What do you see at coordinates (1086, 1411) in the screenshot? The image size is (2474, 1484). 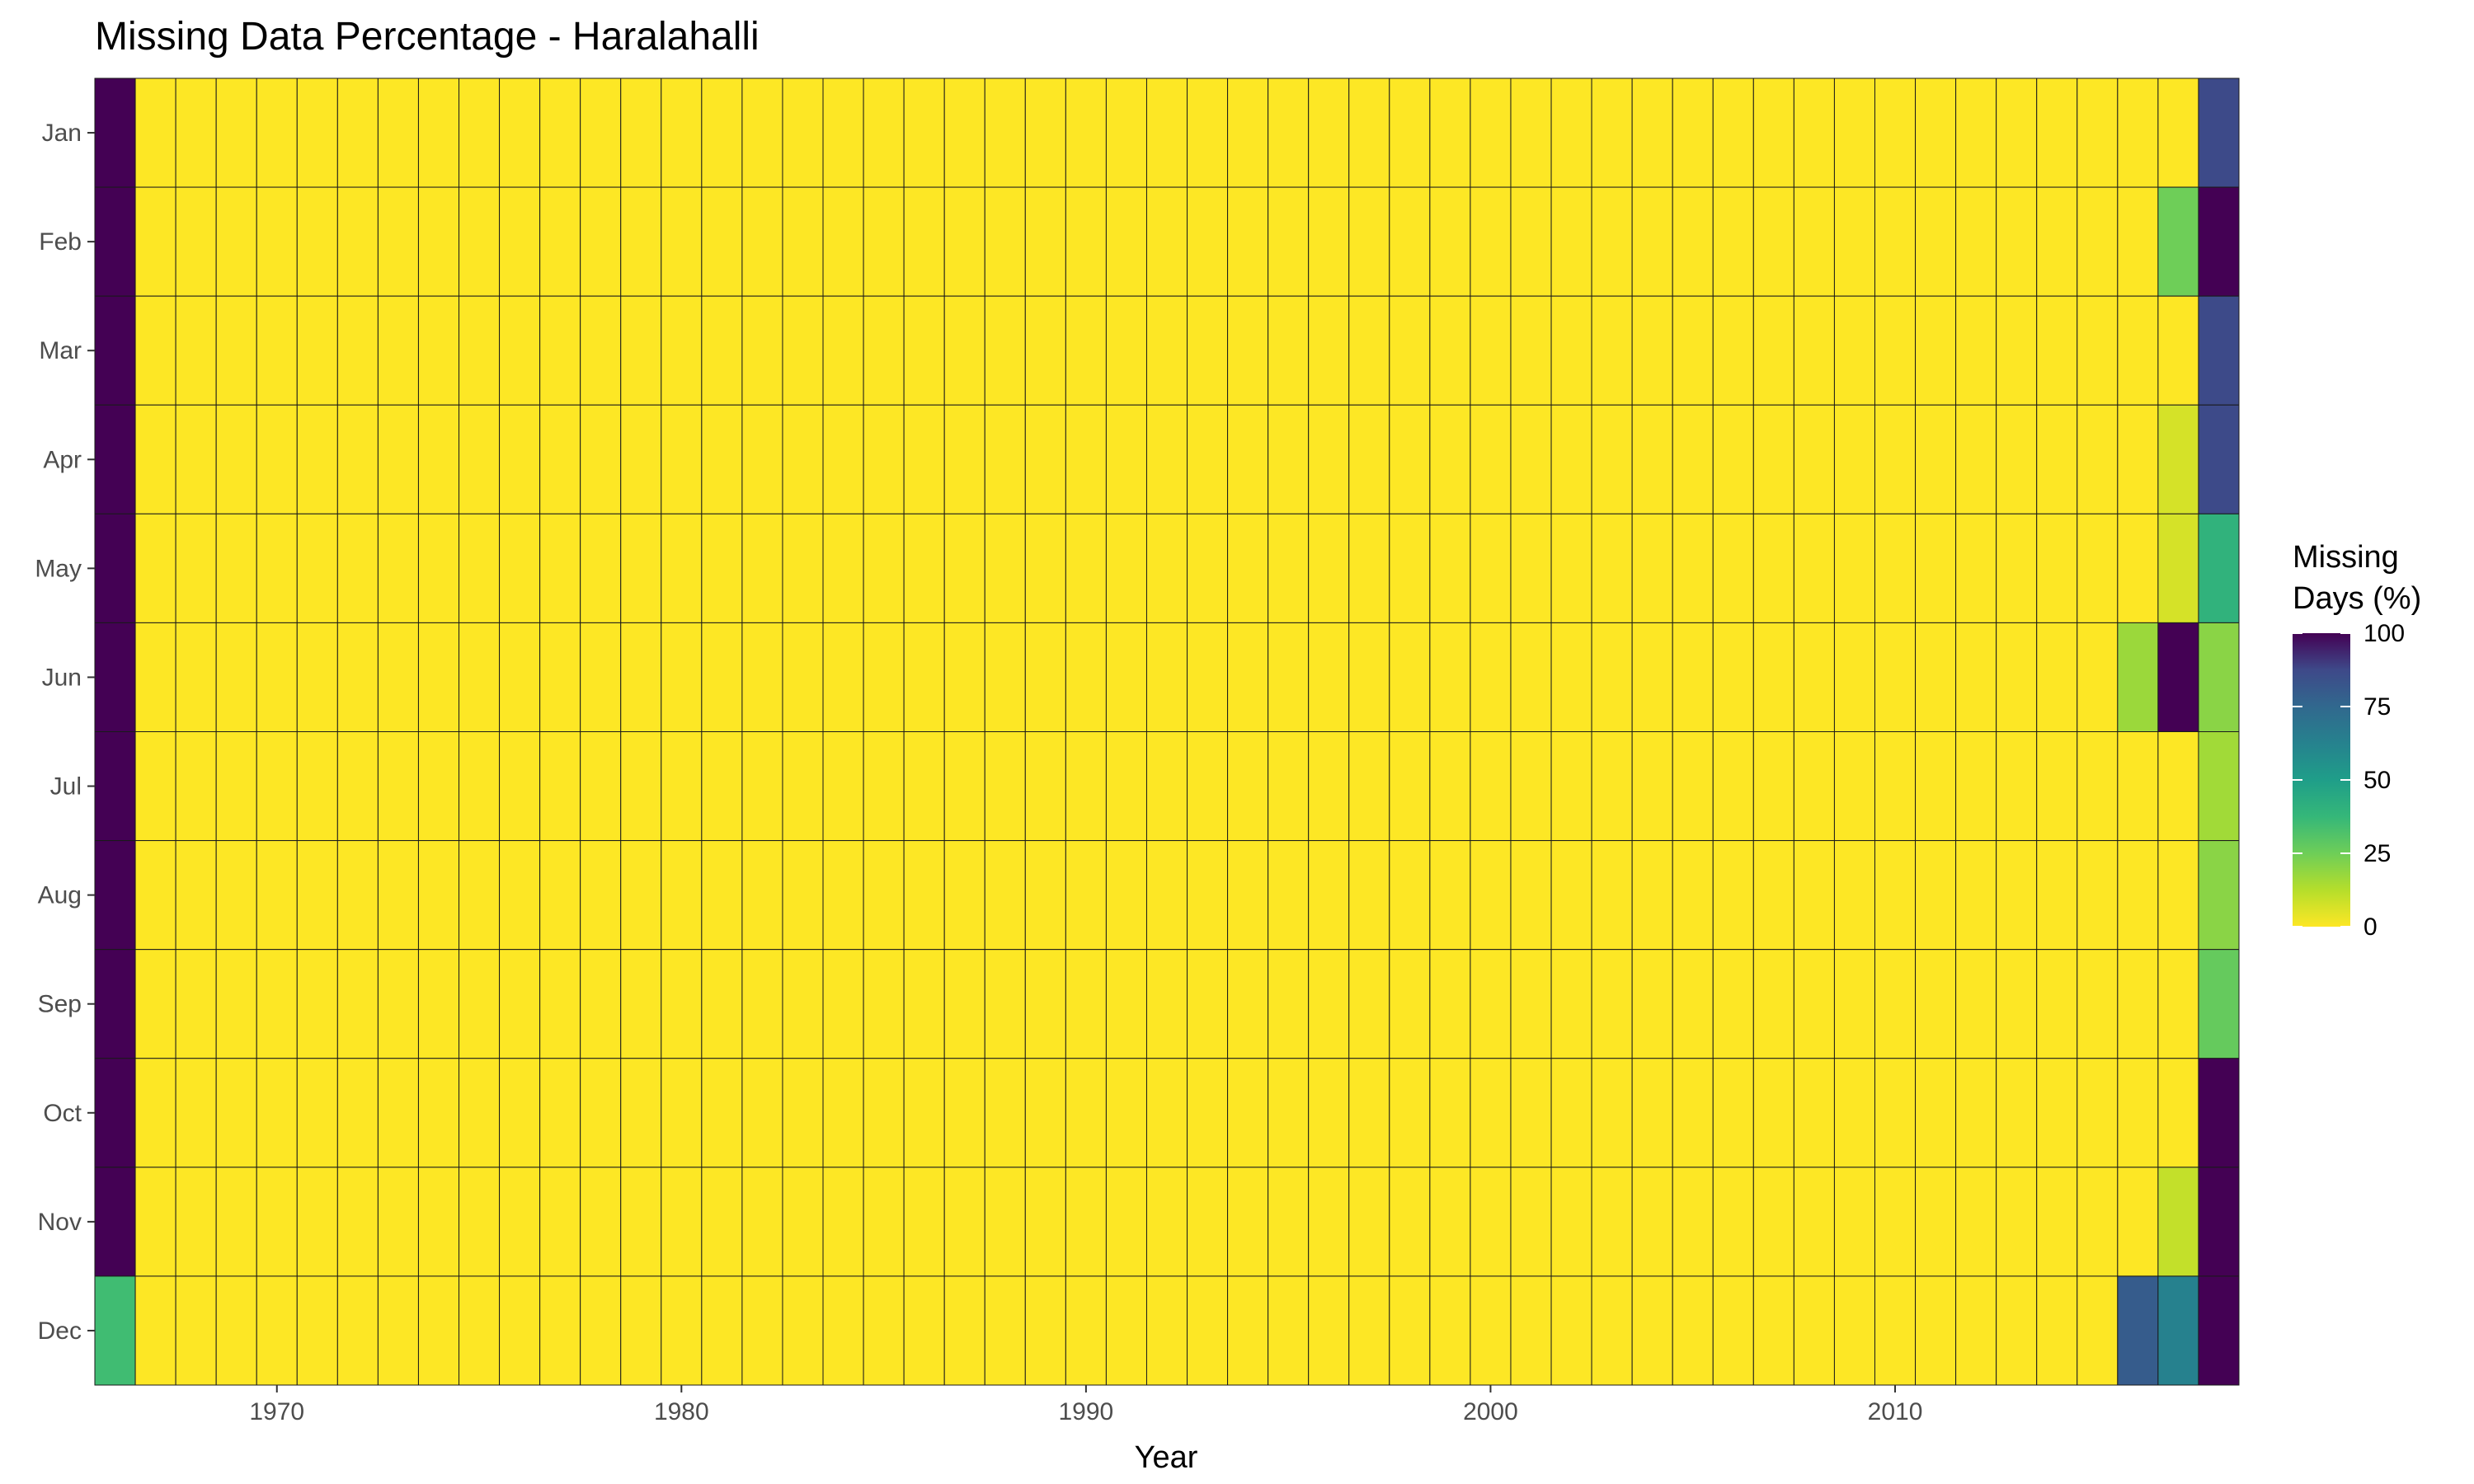 I see `x-tick-label: 1990` at bounding box center [1086, 1411].